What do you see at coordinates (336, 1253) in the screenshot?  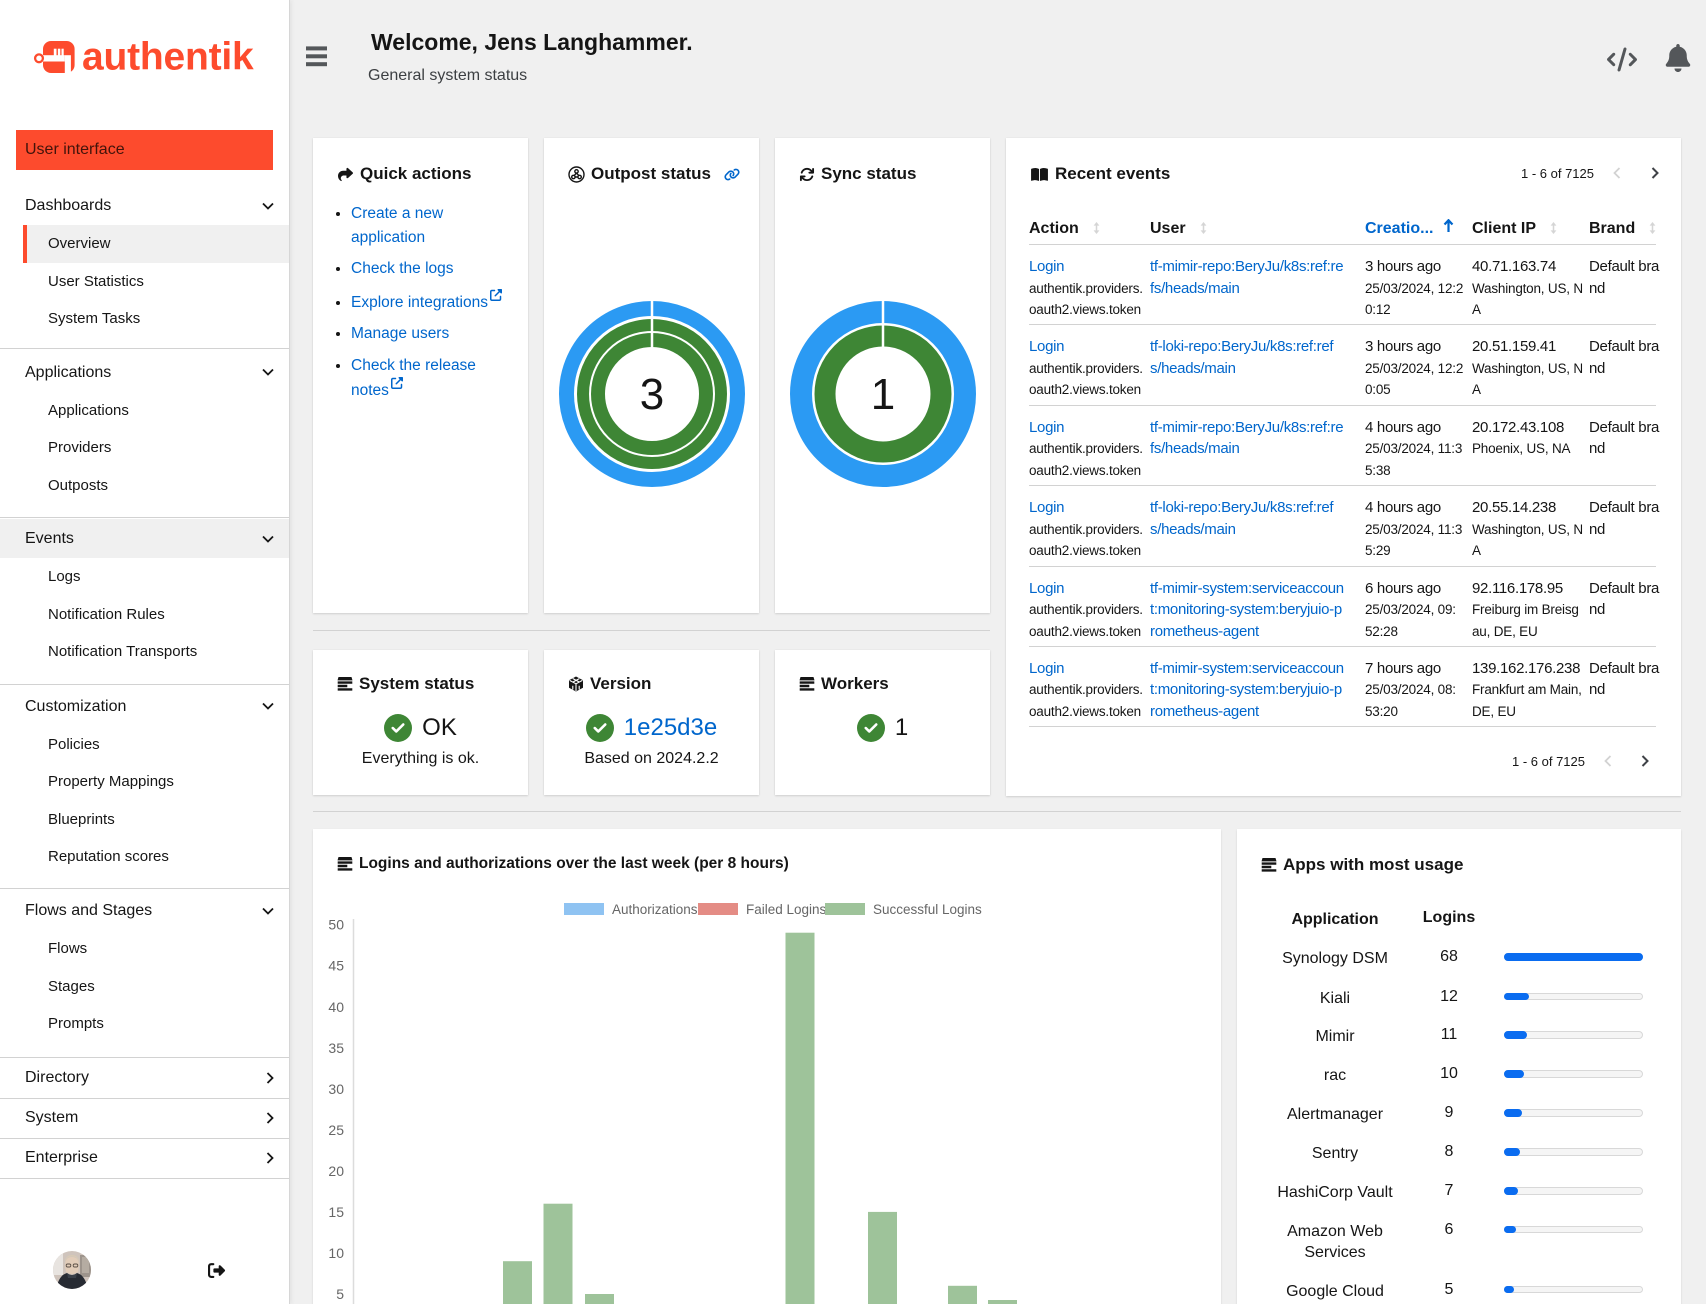 I see `svg-text: 10` at bounding box center [336, 1253].